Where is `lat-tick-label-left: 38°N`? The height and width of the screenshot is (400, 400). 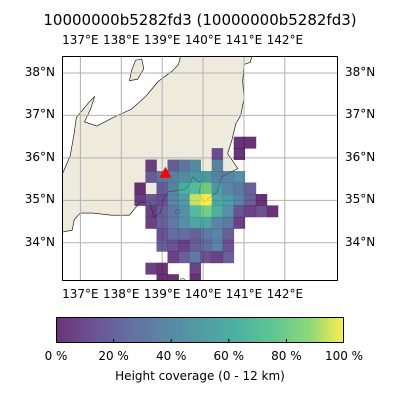
lat-tick-label-left: 38°N is located at coordinates (39, 71).